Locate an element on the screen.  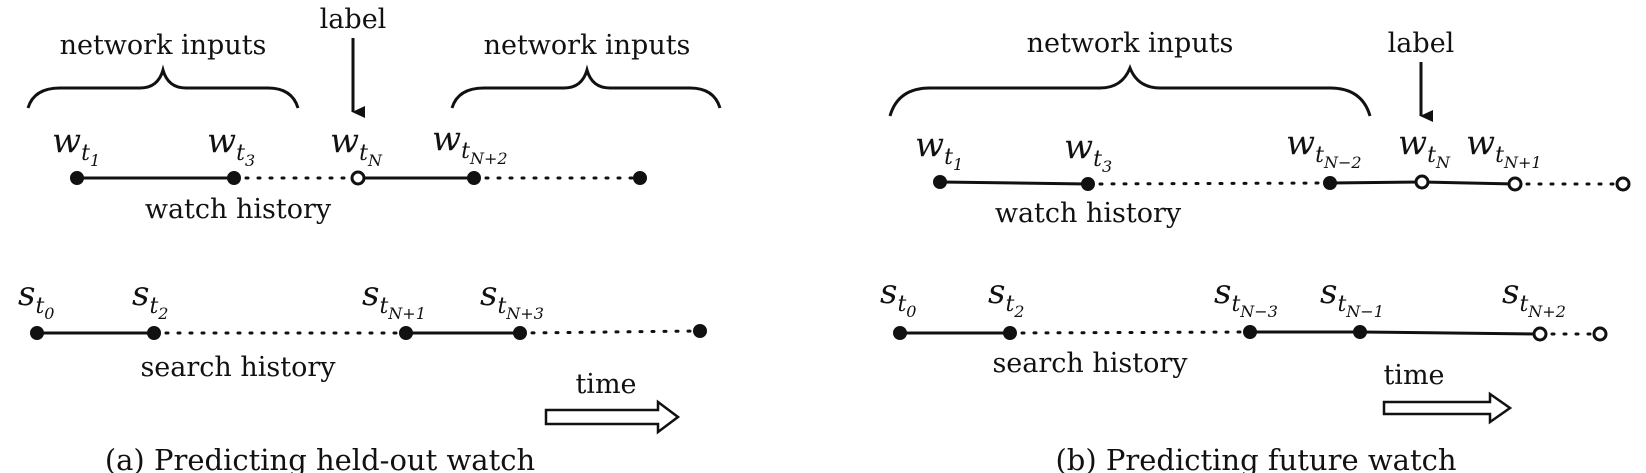
watch-node-b-tN1 is located at coordinates (1515, 184).